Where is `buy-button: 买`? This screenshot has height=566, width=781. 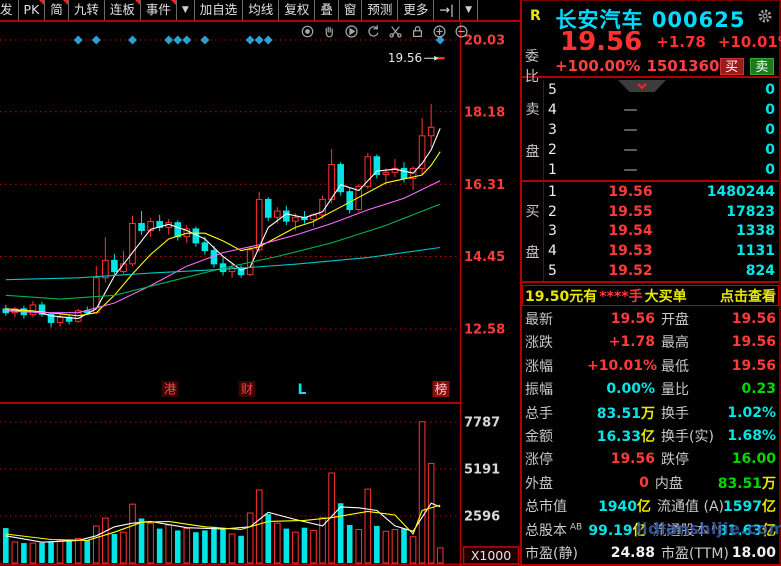 buy-button: 买 is located at coordinates (731, 66).